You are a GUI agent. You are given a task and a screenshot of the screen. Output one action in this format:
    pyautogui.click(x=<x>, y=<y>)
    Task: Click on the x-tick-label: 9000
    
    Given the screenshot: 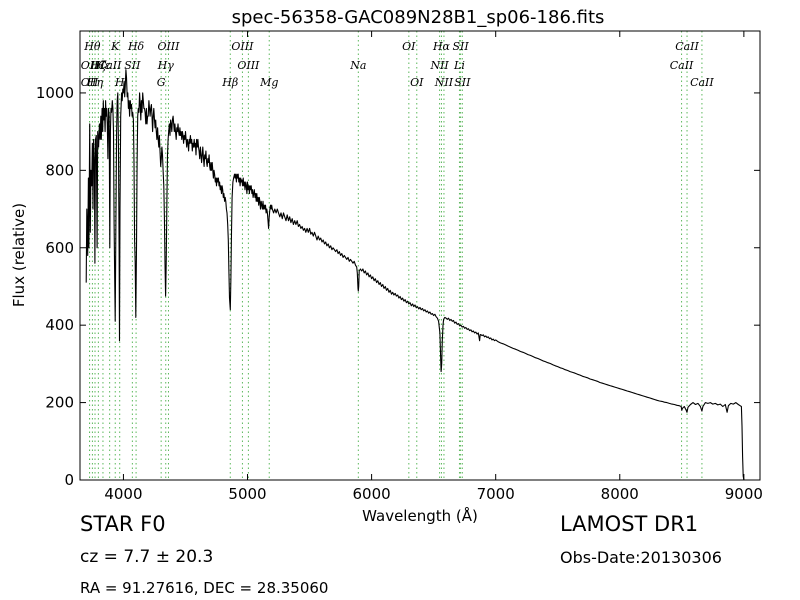 What is the action you would take?
    pyautogui.click(x=744, y=494)
    